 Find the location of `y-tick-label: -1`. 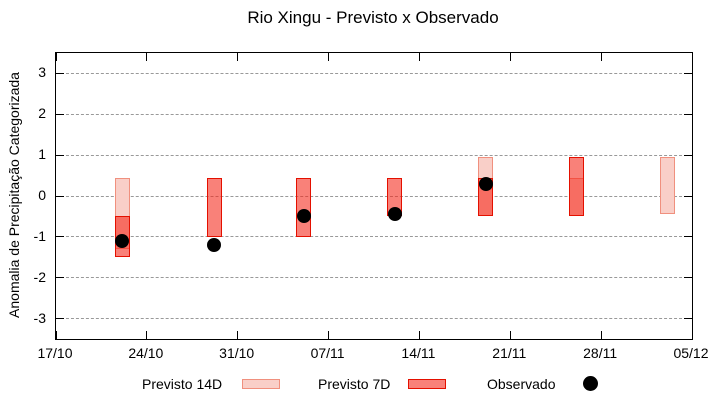

y-tick-label: -1 is located at coordinates (39, 235).